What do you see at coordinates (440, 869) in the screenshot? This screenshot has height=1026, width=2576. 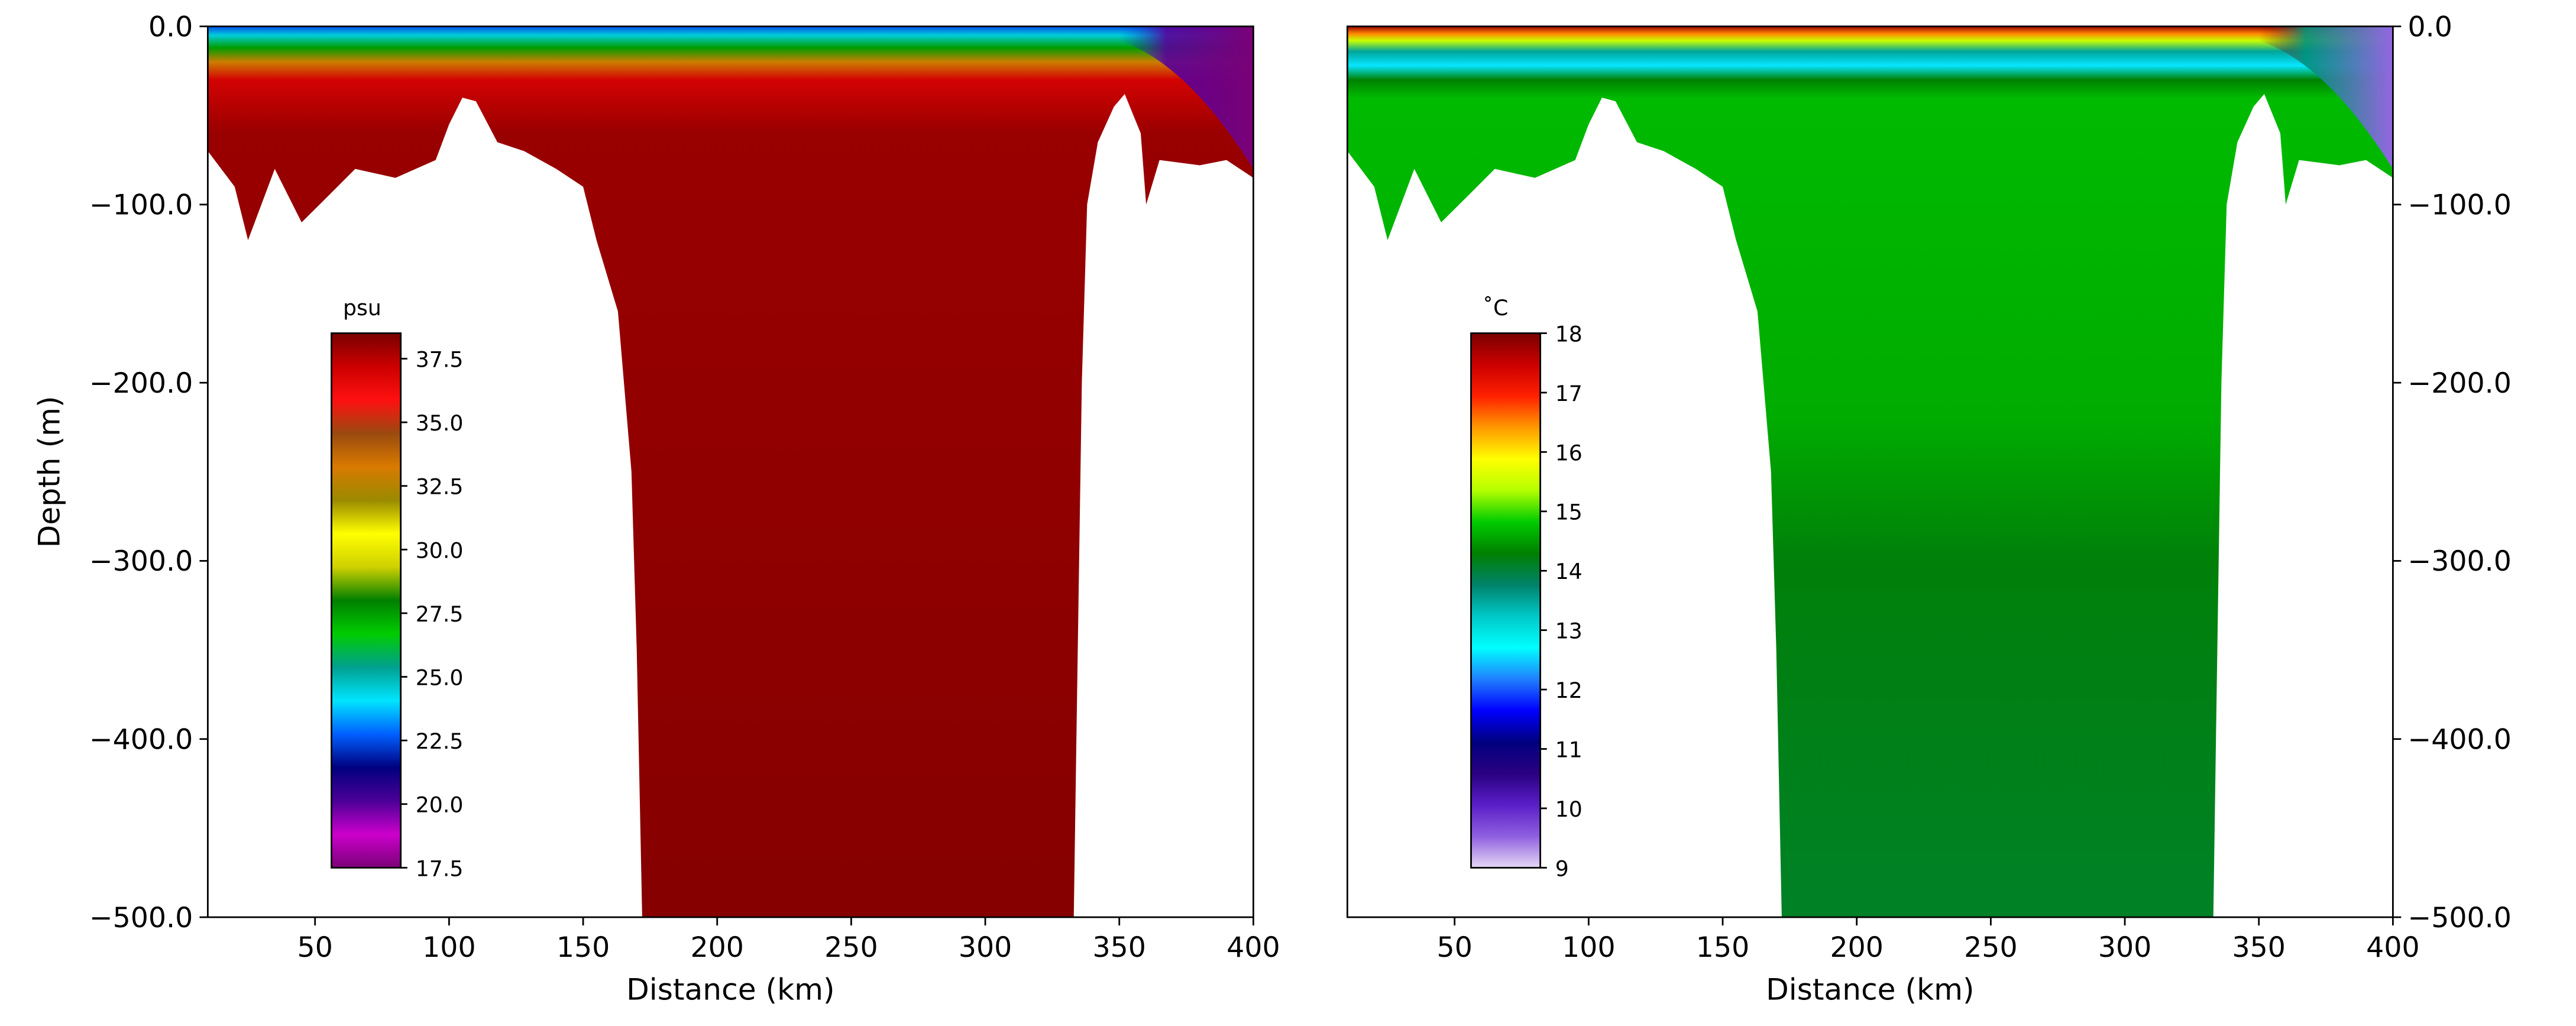 I see `colorbar-tick-label: 17.5` at bounding box center [440, 869].